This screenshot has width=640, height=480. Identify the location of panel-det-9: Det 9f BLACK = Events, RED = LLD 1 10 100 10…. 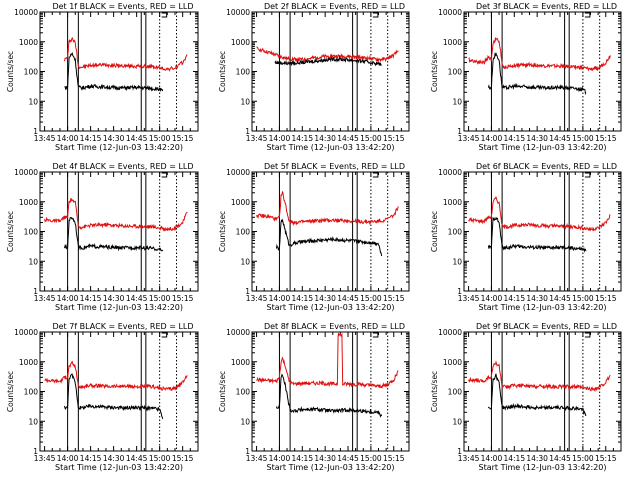
(526, 397).